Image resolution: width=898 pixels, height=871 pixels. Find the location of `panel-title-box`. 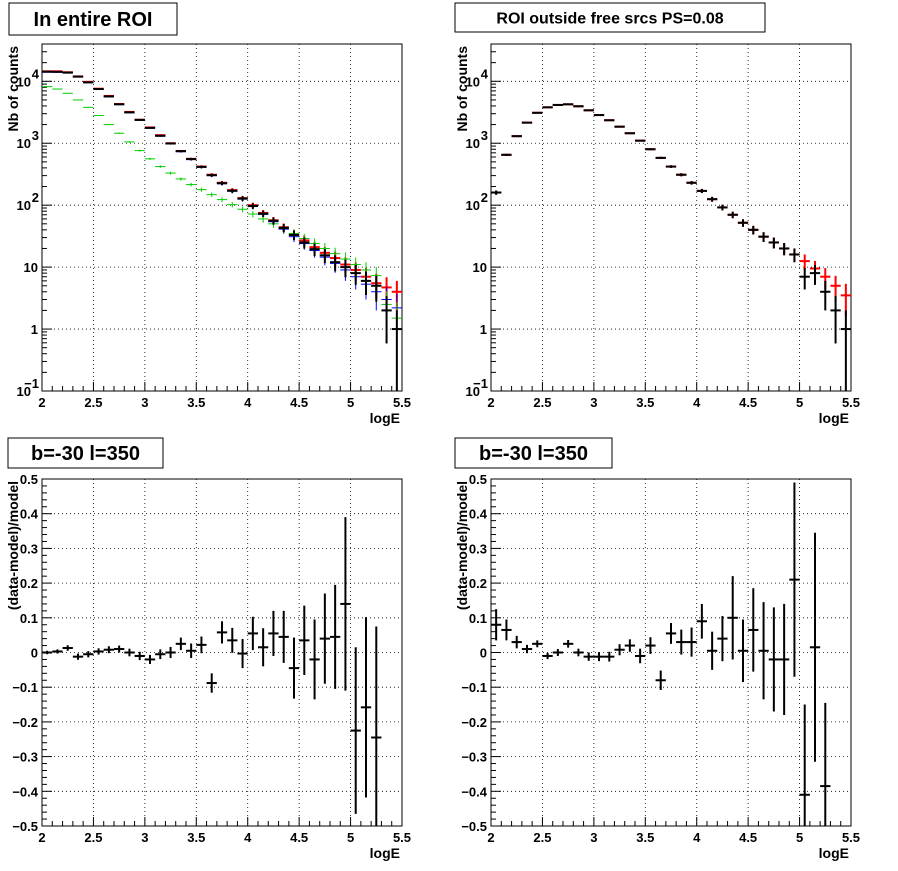

panel-title-box is located at coordinates (533, 453).